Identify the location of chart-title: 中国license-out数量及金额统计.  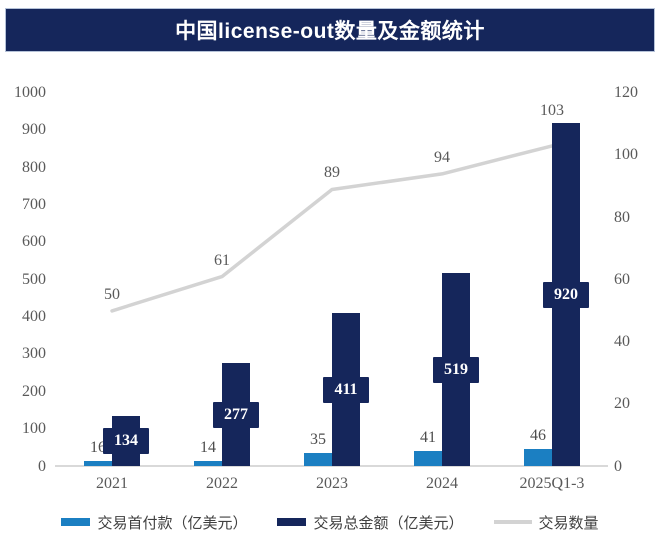
(330, 31).